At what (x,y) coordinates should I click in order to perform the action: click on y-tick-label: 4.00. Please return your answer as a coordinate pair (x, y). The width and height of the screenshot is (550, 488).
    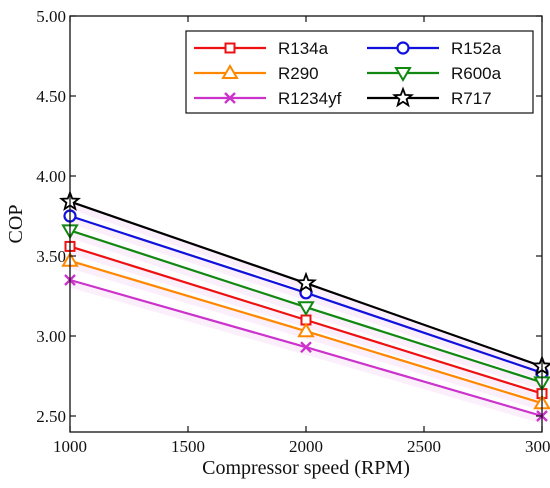
    Looking at the image, I should click on (51, 176).